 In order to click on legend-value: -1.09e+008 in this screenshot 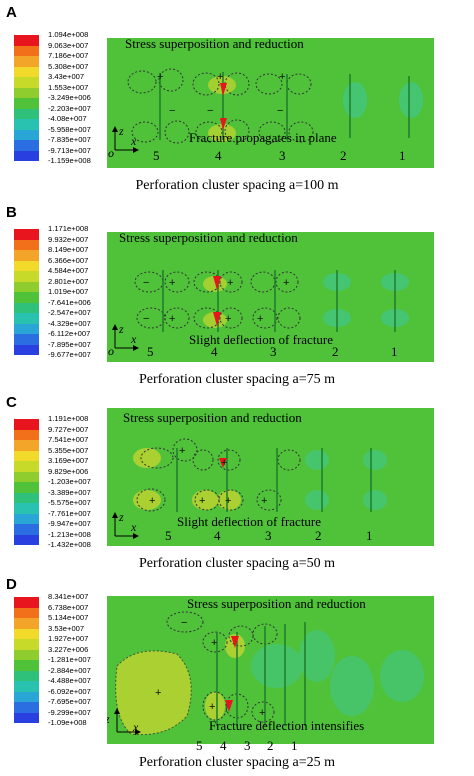, I will do `click(67, 722)`.